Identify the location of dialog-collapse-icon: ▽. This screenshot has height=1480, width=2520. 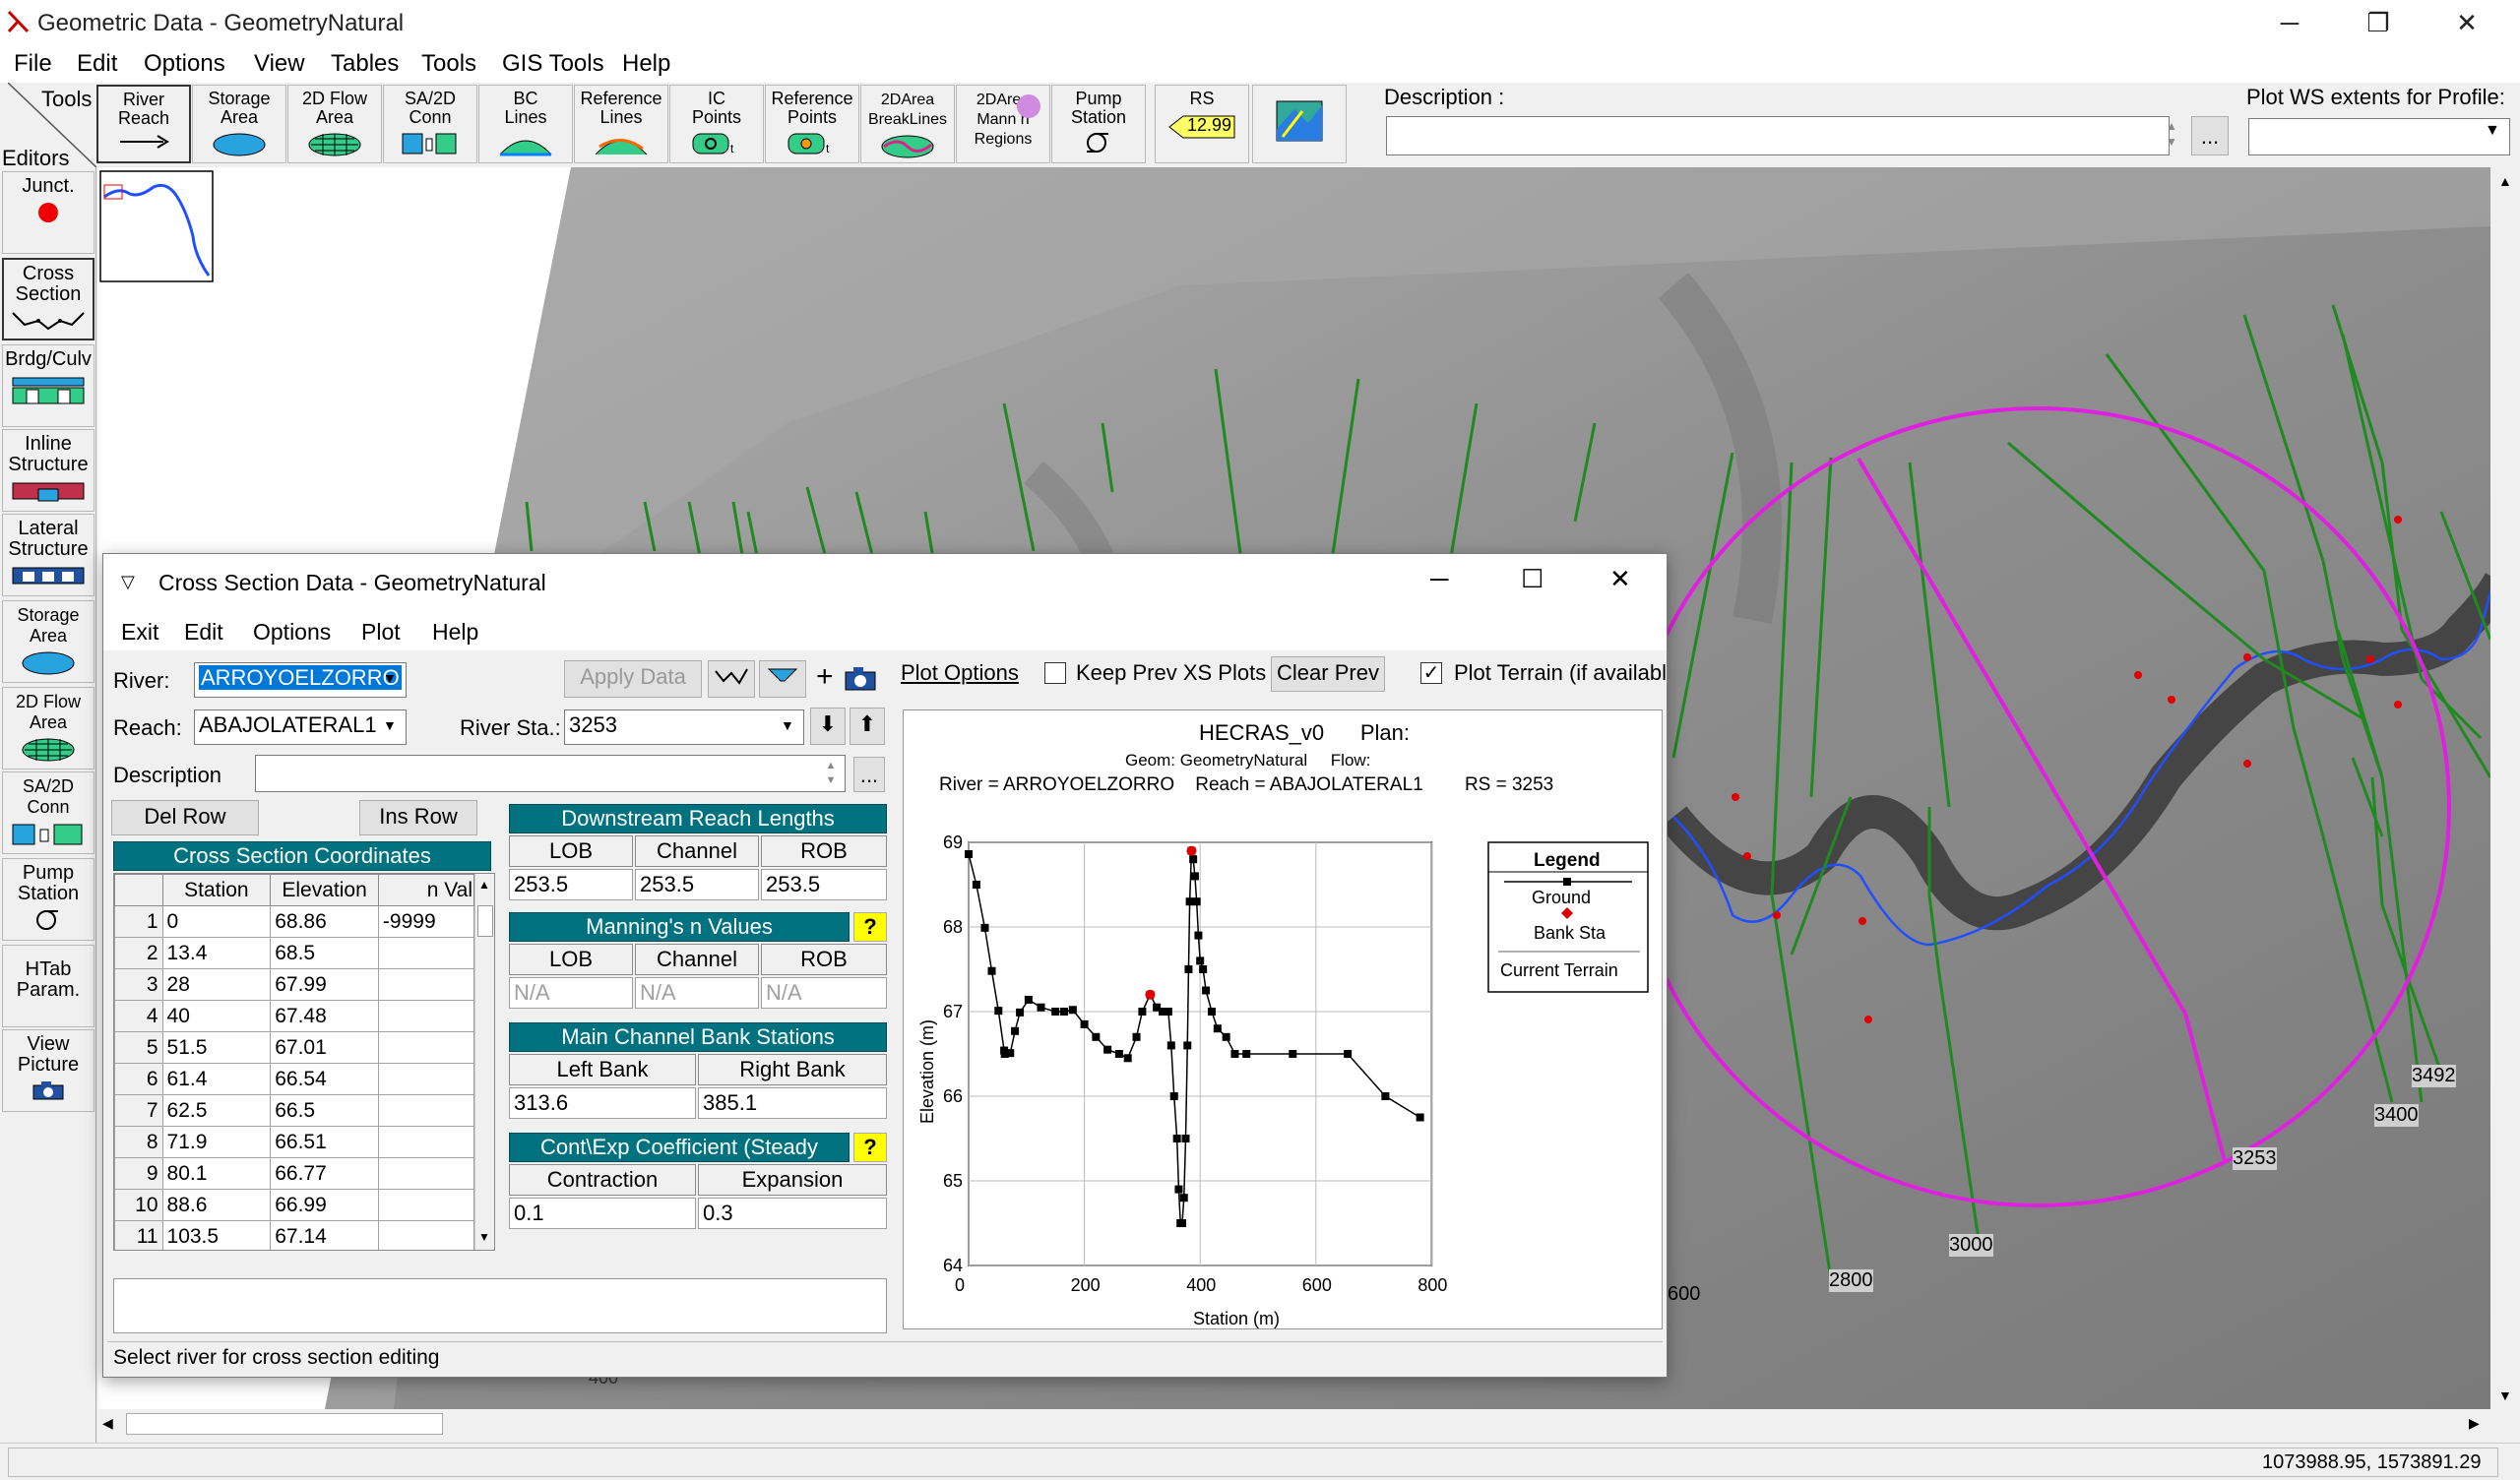
(128, 581).